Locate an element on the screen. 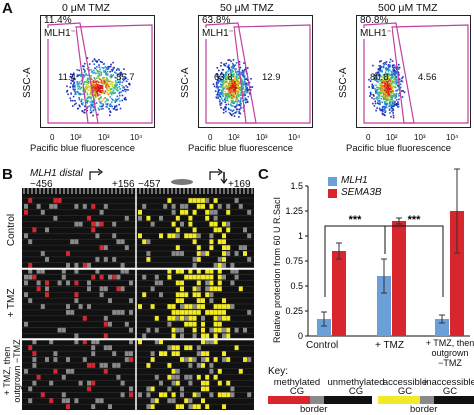 The height and width of the screenshot is (415, 474). y-tick-label: 0.5 is located at coordinates (296, 286).